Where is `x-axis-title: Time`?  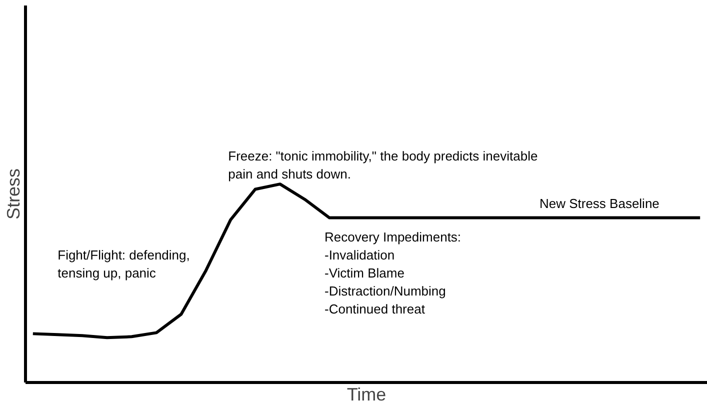 x-axis-title: Time is located at coordinates (366, 394).